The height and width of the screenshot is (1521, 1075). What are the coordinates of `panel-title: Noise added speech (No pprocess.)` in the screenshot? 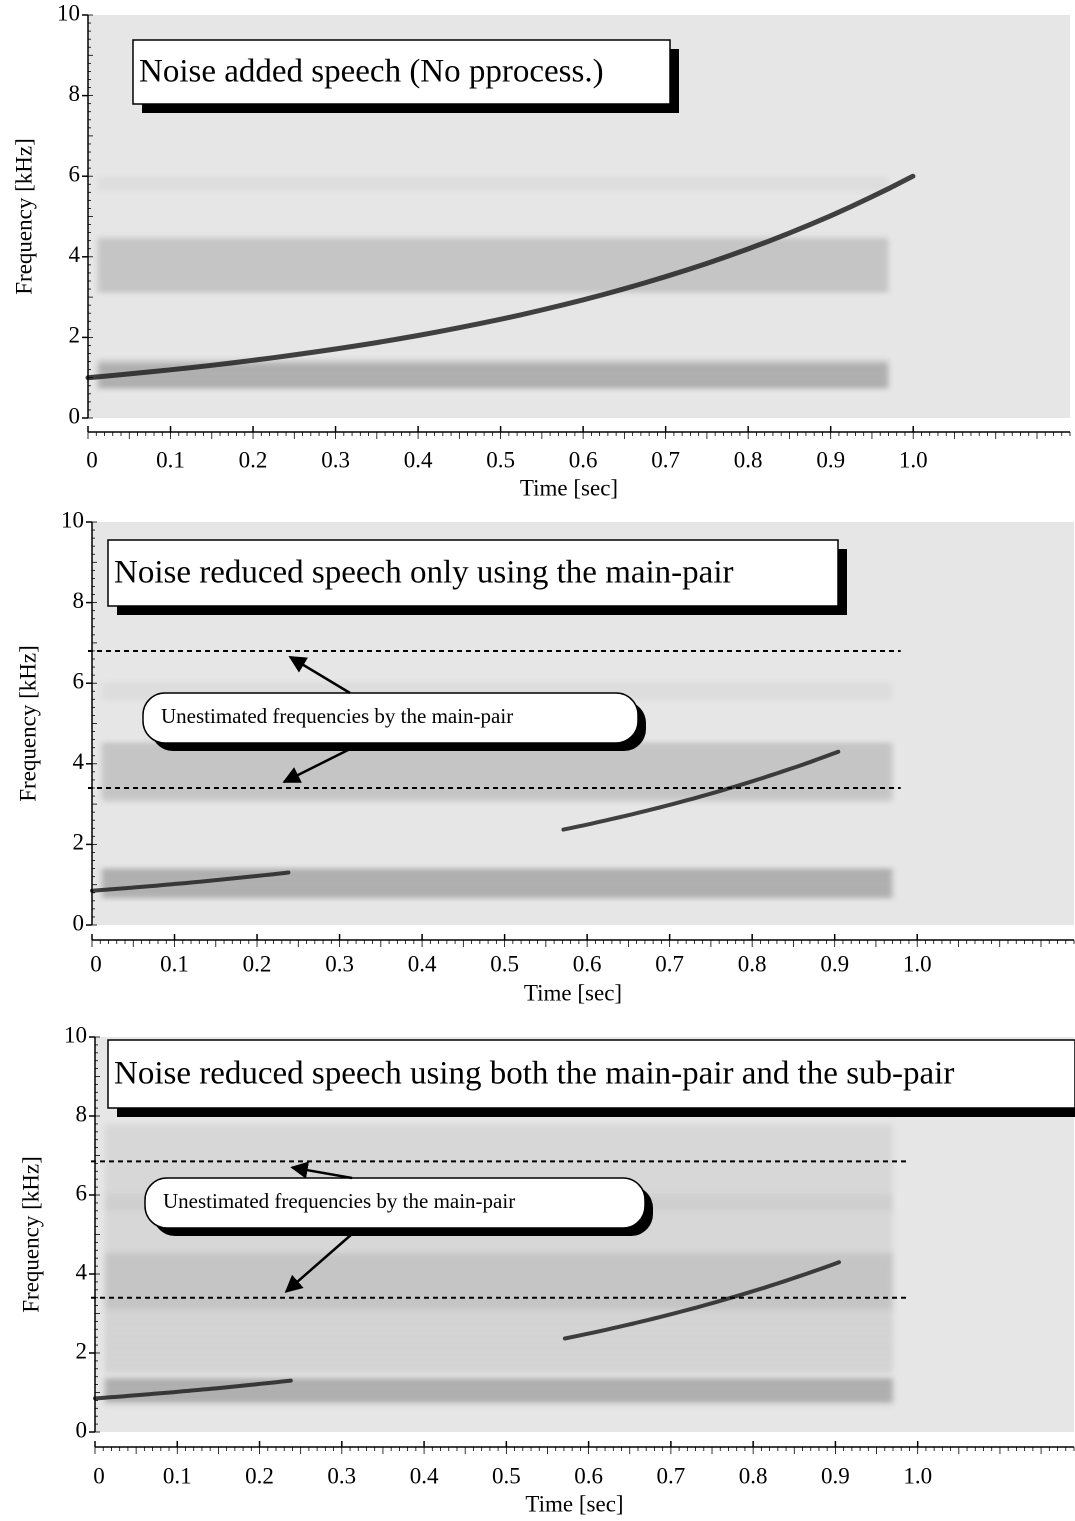 It's located at (371, 72).